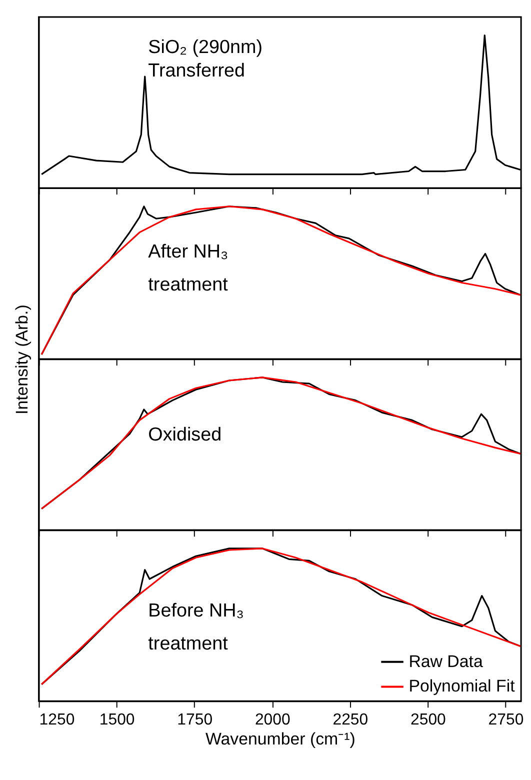 The height and width of the screenshot is (780, 531). I want to click on x-tick-label: 2750, so click(506, 720).